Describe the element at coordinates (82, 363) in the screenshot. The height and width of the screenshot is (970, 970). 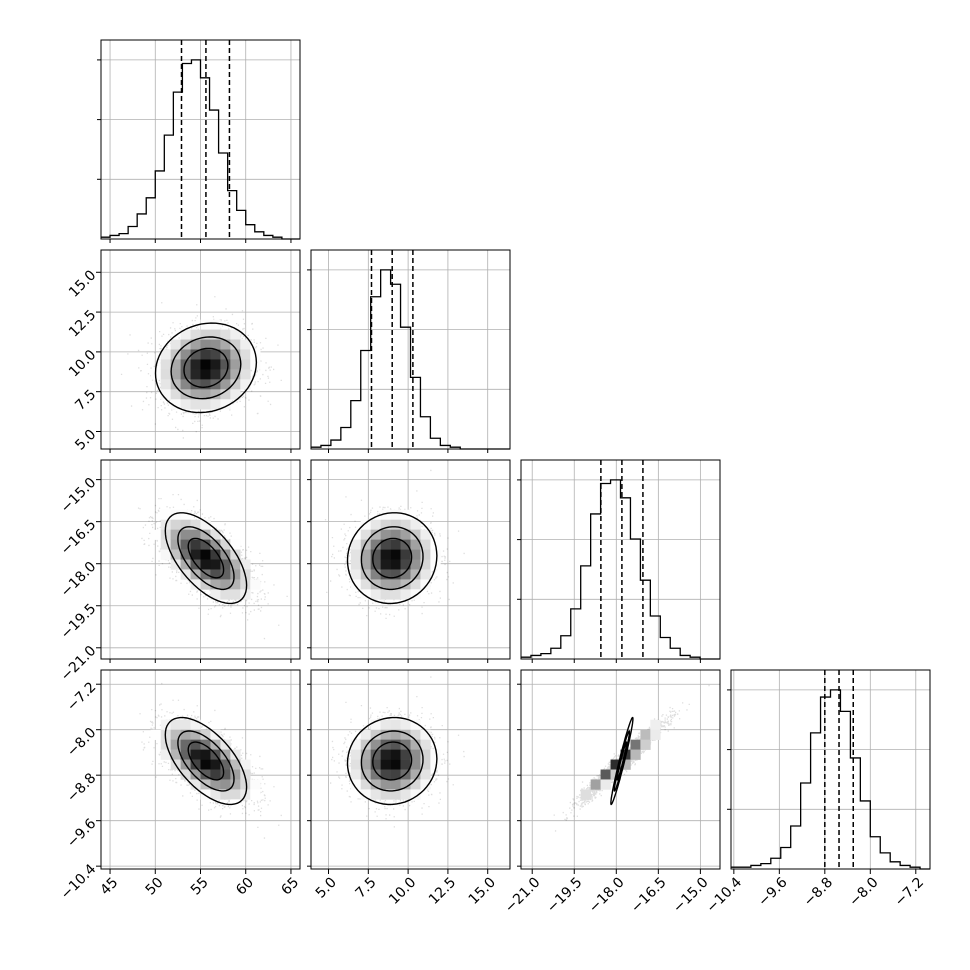
I see `y-tick-label: 10.0` at that location.